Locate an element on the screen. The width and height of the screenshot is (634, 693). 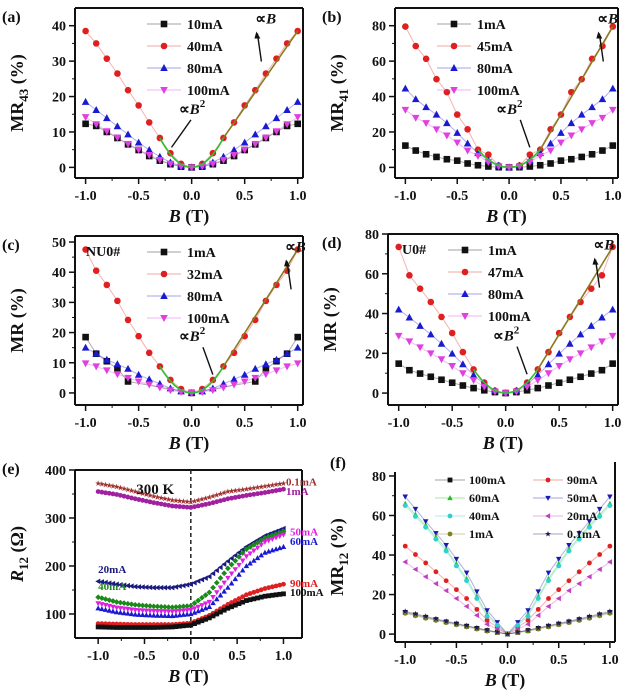
y-tick-label: 200 is located at coordinates (55, 567).